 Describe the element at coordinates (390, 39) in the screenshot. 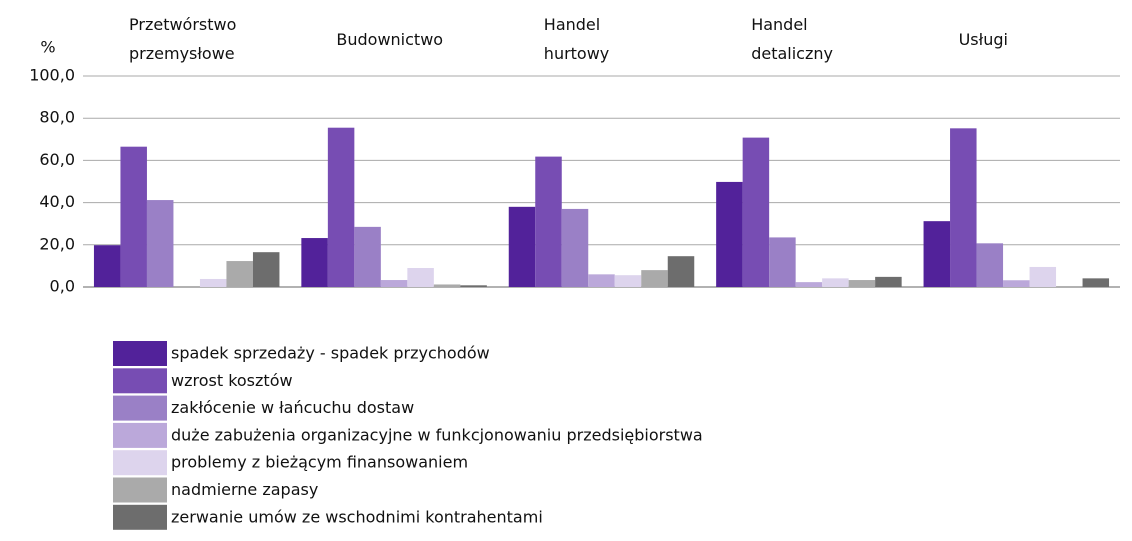

I see `x-tick-label: Budownictwo` at that location.